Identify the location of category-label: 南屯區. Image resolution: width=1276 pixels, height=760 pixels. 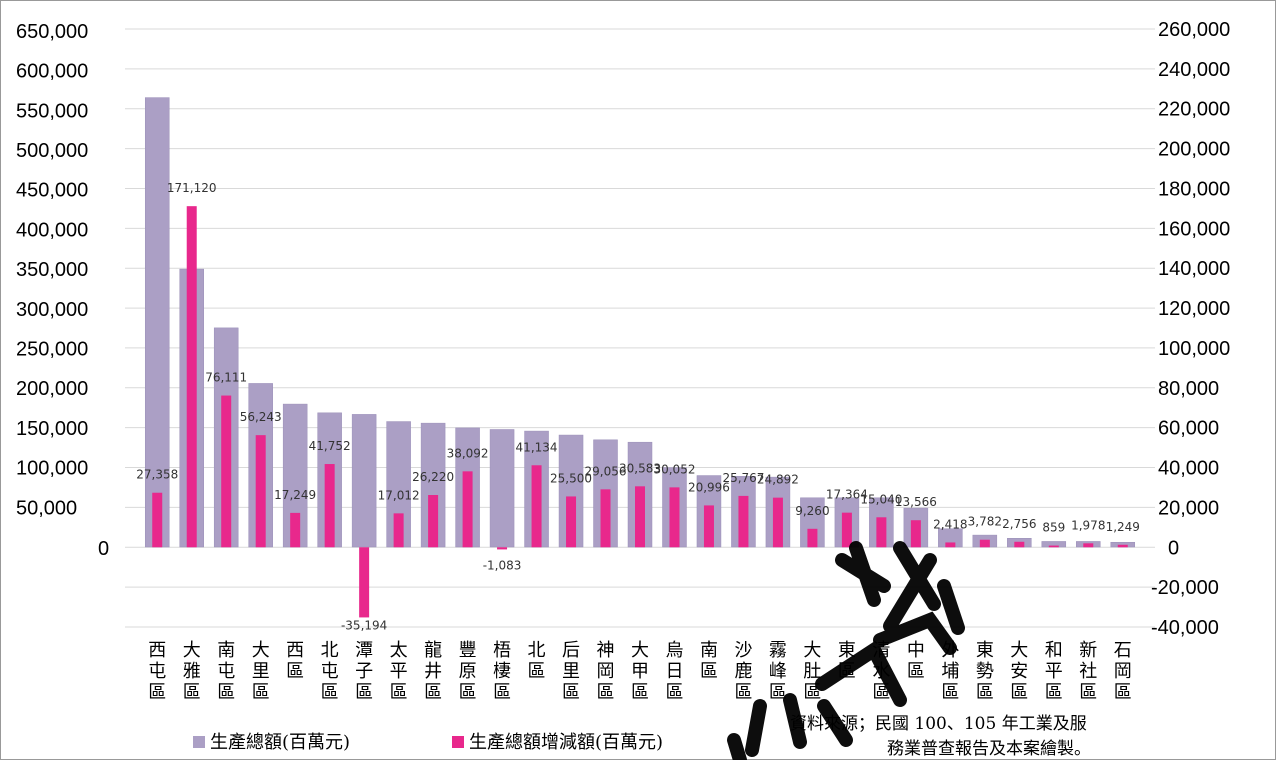
(226, 671).